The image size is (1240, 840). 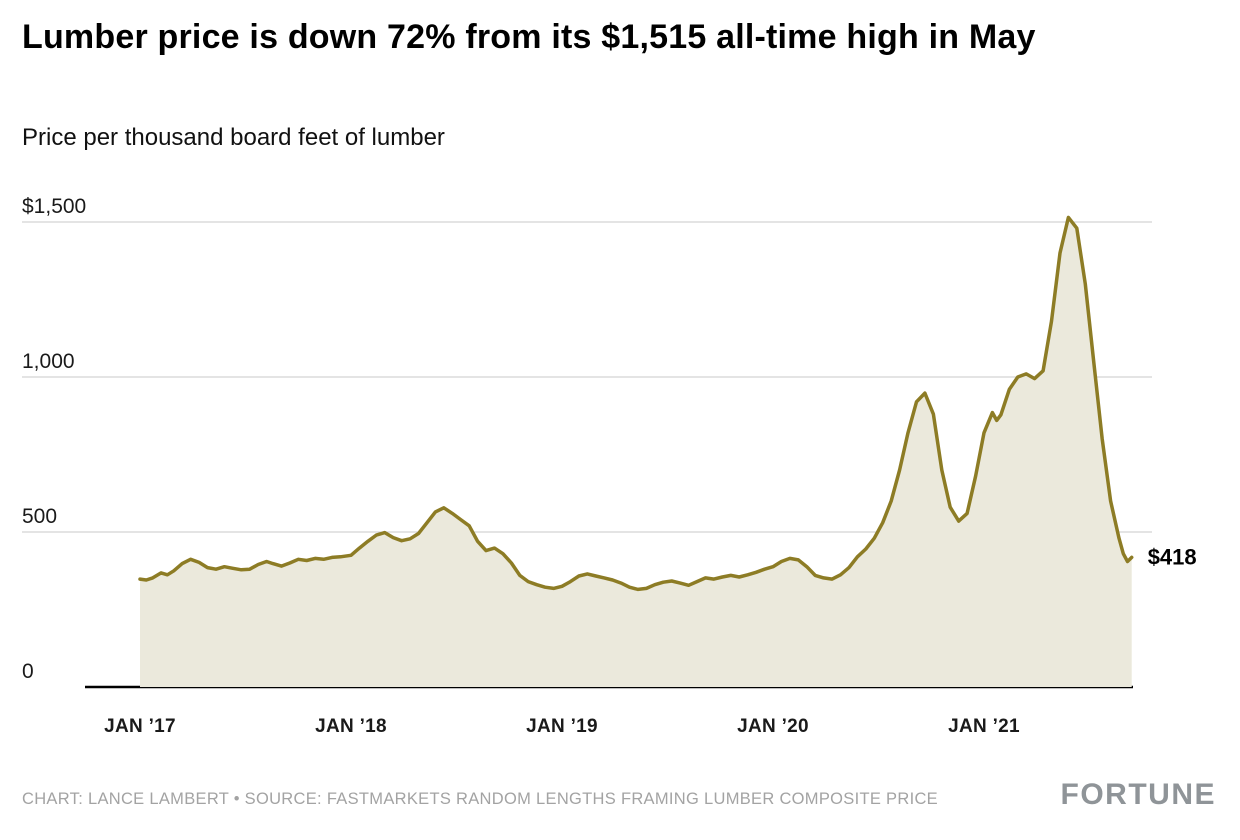 What do you see at coordinates (984, 726) in the screenshot?
I see `x-tick-label: JAN ’21` at bounding box center [984, 726].